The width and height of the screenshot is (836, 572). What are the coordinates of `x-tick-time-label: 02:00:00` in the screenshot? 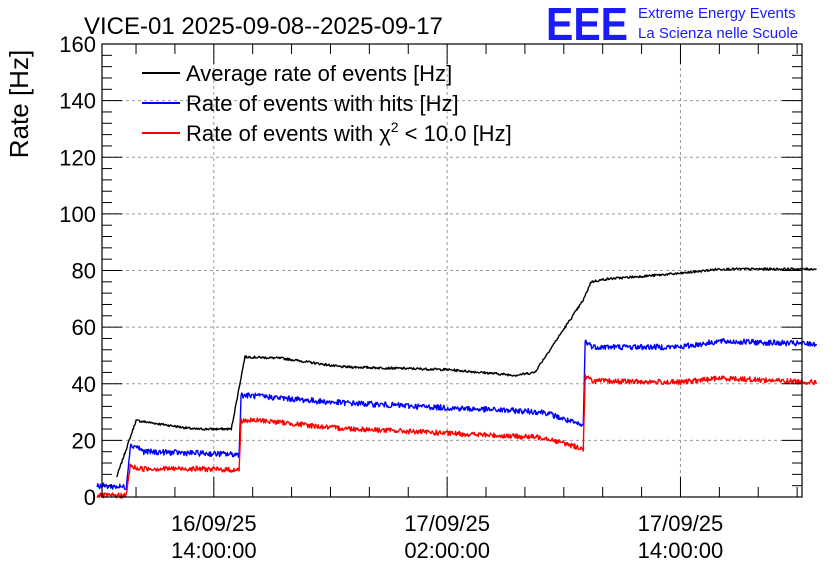 It's located at (447, 550).